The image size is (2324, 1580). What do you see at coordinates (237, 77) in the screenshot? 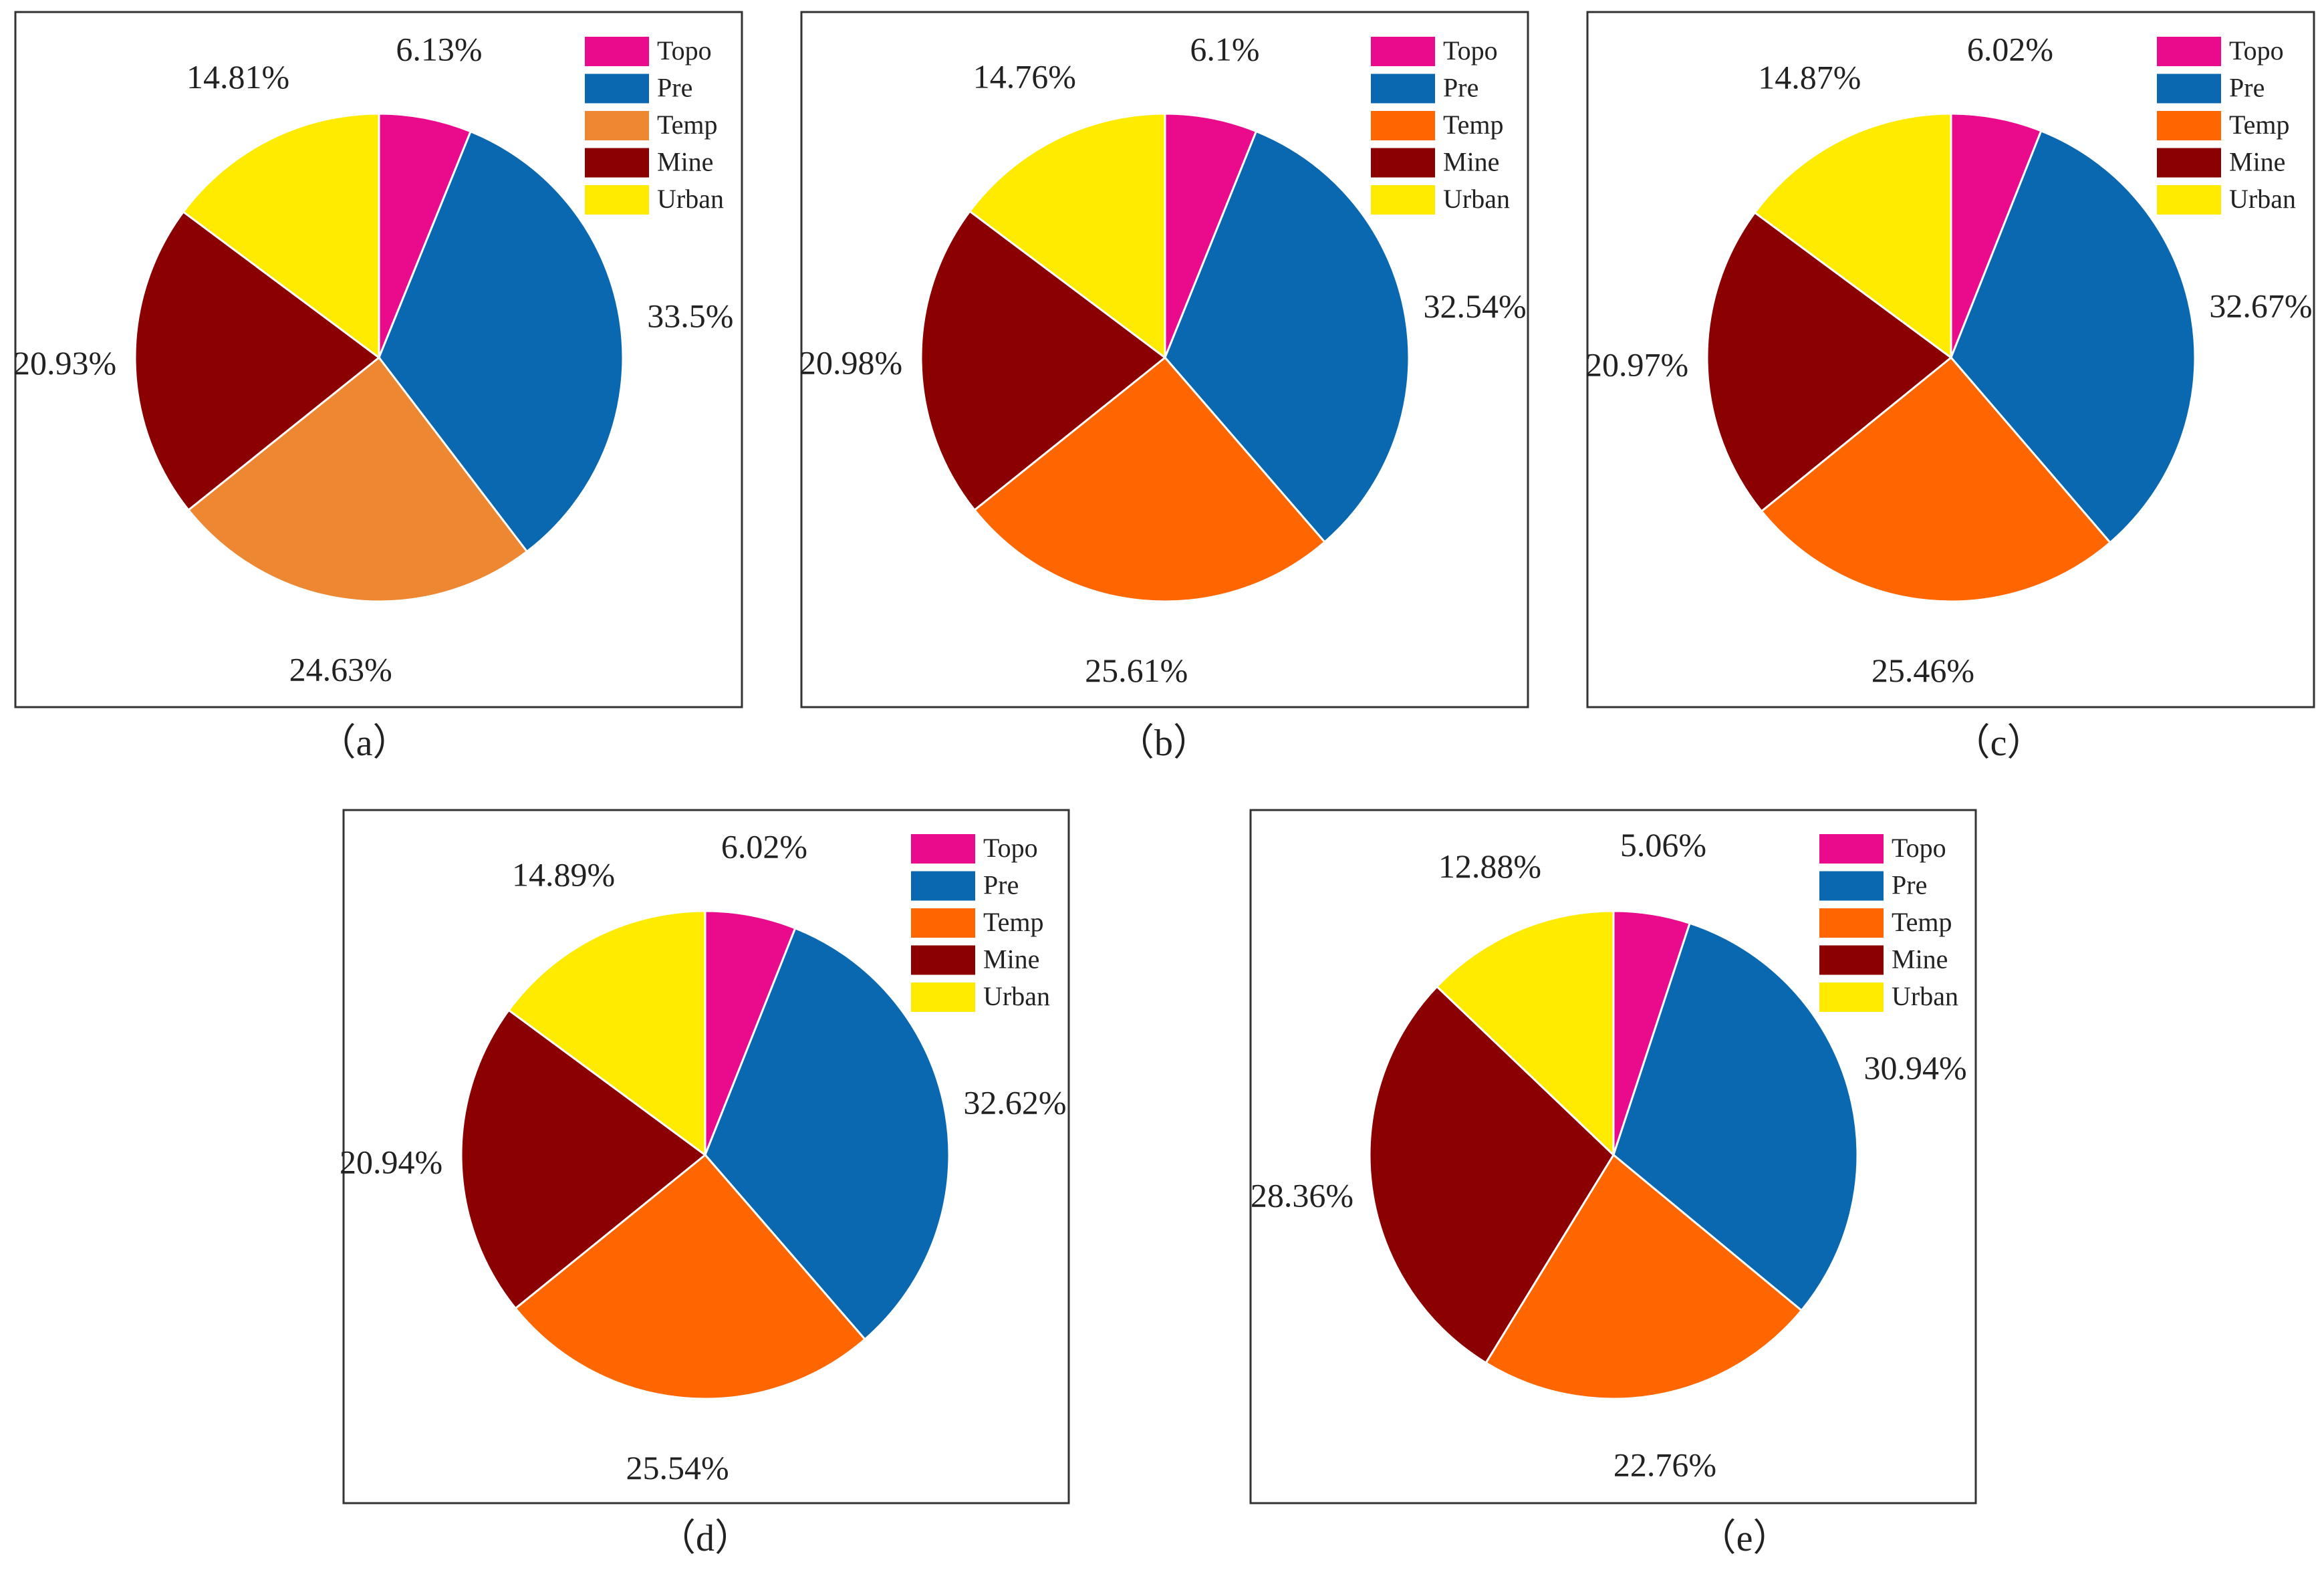
I see `pie-value-label: 14.81%` at bounding box center [237, 77].